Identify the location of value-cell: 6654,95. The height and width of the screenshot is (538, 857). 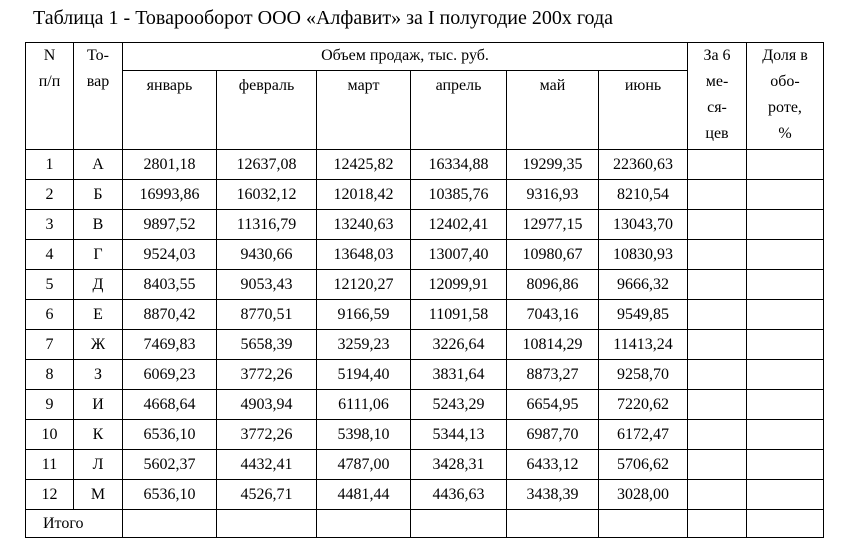
(552, 404).